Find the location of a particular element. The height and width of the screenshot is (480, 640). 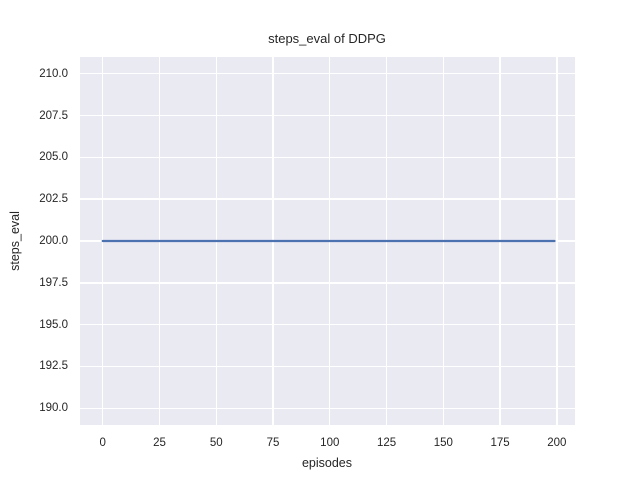

series-layer is located at coordinates (328, 241).